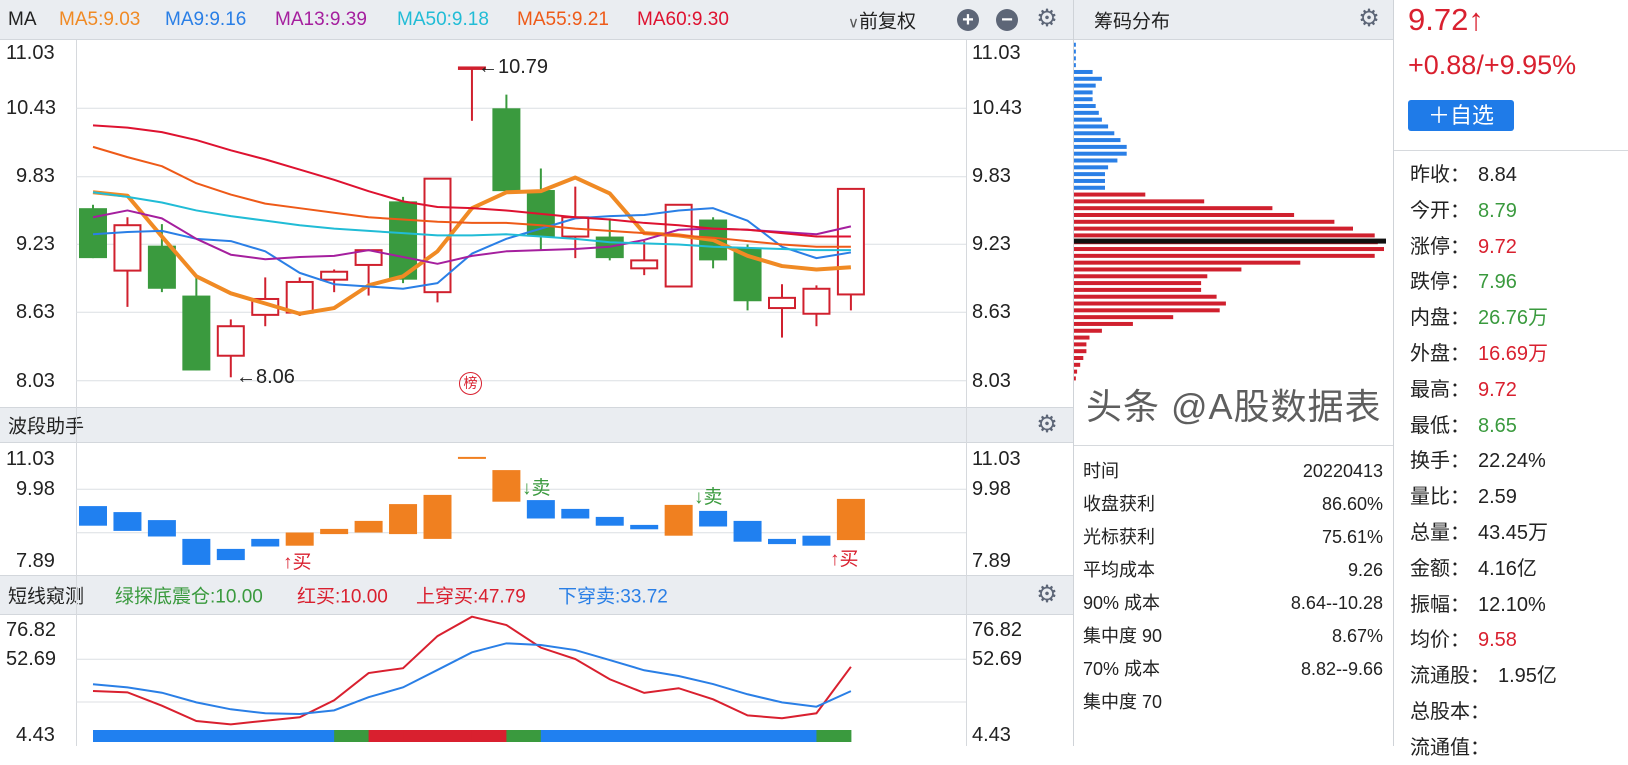  What do you see at coordinates (76, 393) in the screenshot?
I see `left-axis-border` at bounding box center [76, 393].